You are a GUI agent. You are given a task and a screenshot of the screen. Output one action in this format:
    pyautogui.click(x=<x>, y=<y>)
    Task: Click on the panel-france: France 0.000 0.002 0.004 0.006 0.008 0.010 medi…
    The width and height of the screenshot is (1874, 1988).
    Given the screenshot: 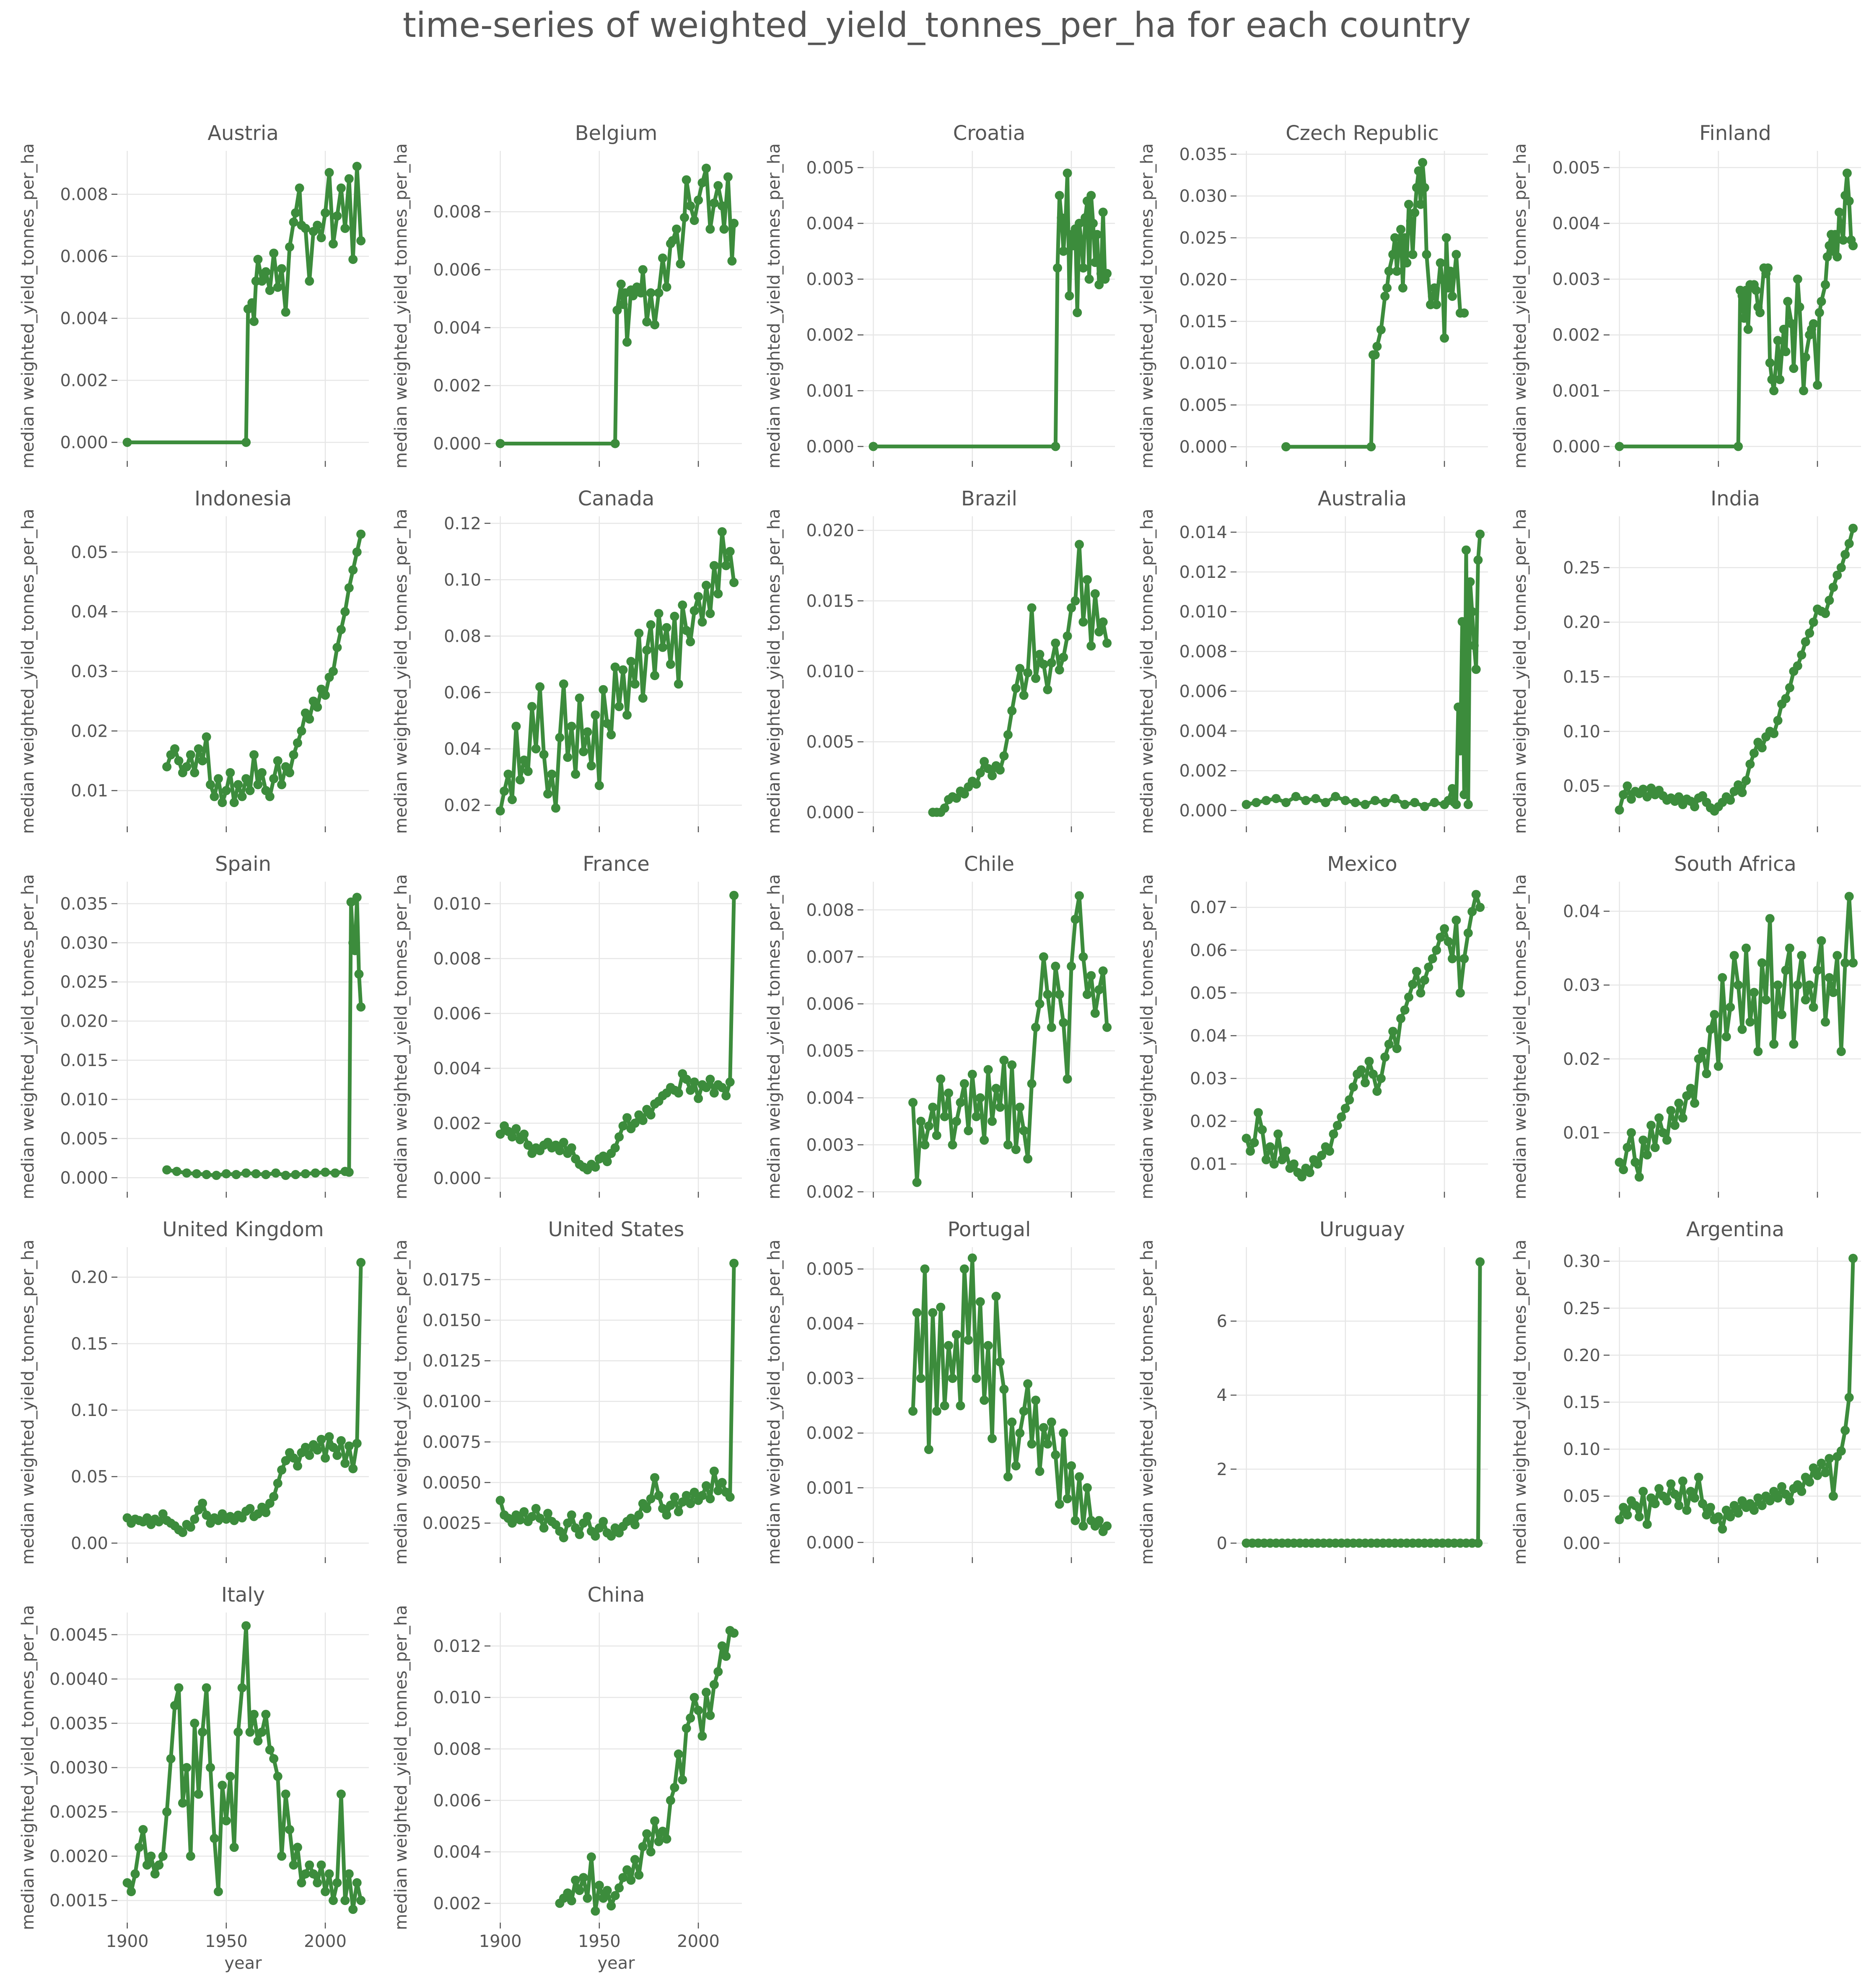 What is the action you would take?
    pyautogui.click(x=566, y=1025)
    